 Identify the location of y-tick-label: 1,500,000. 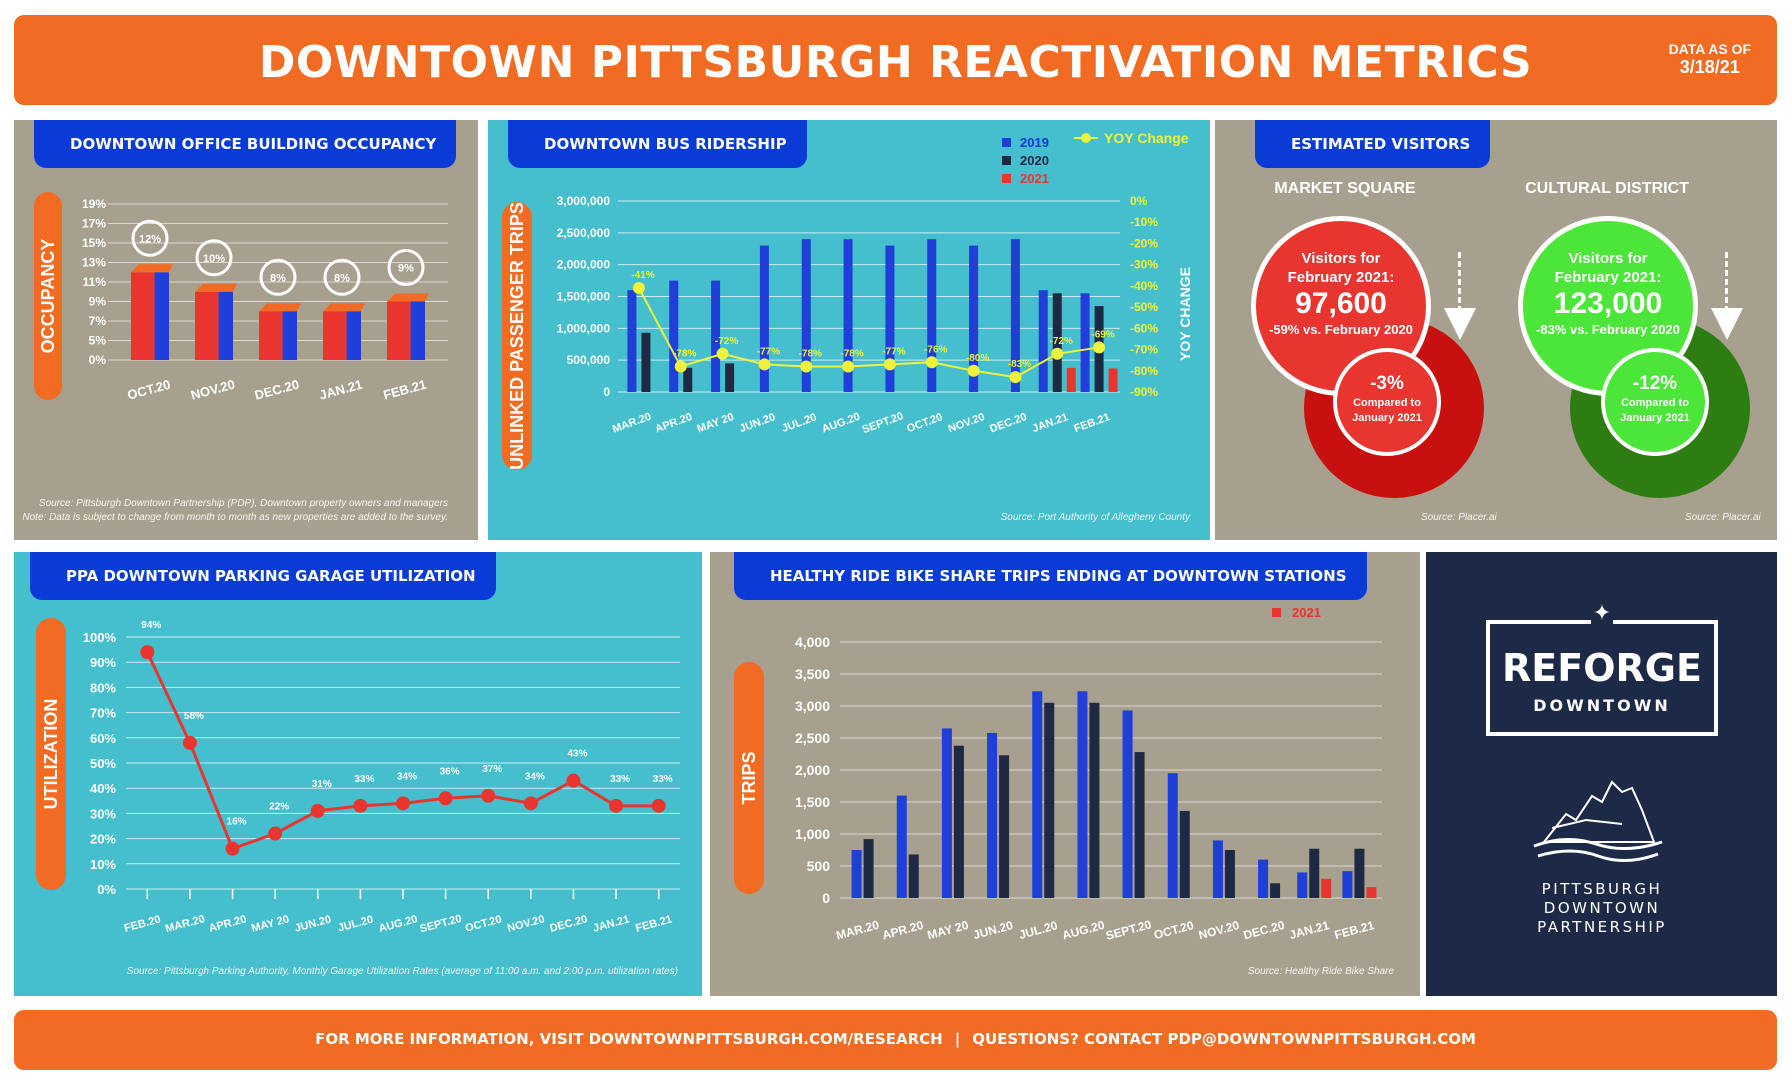
(584, 297).